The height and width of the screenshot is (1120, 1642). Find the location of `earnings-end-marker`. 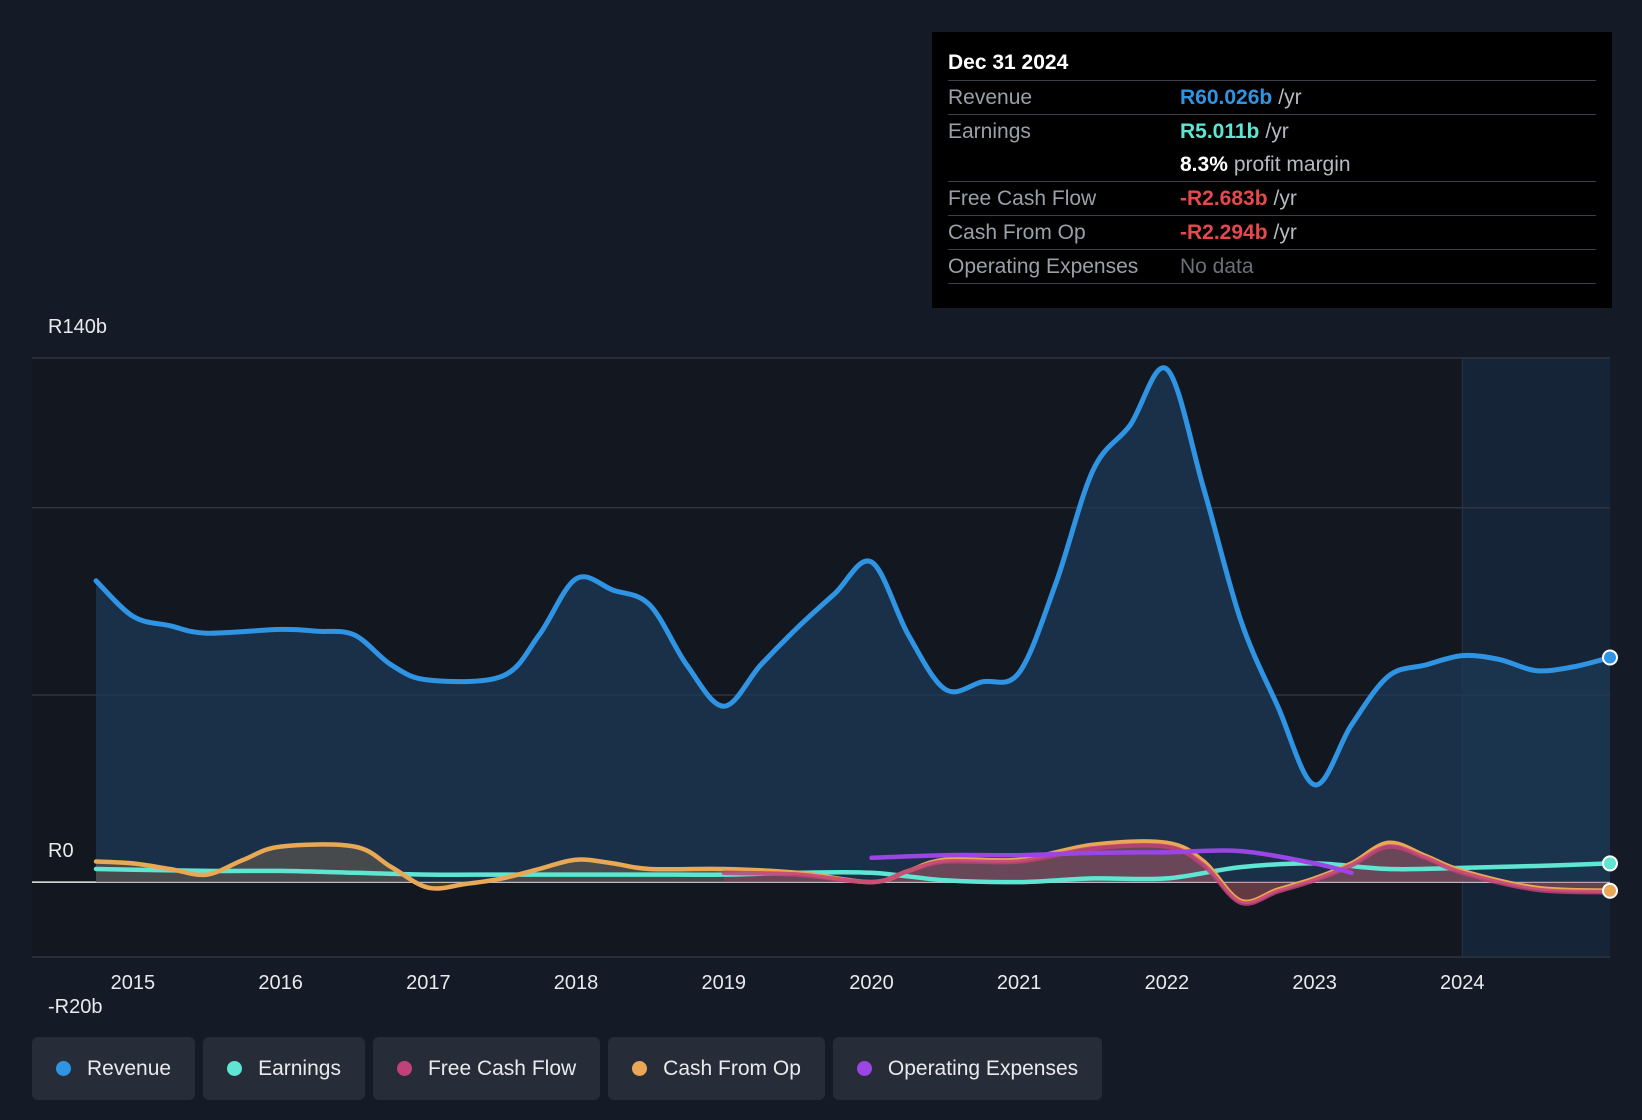

earnings-end-marker is located at coordinates (1610, 863).